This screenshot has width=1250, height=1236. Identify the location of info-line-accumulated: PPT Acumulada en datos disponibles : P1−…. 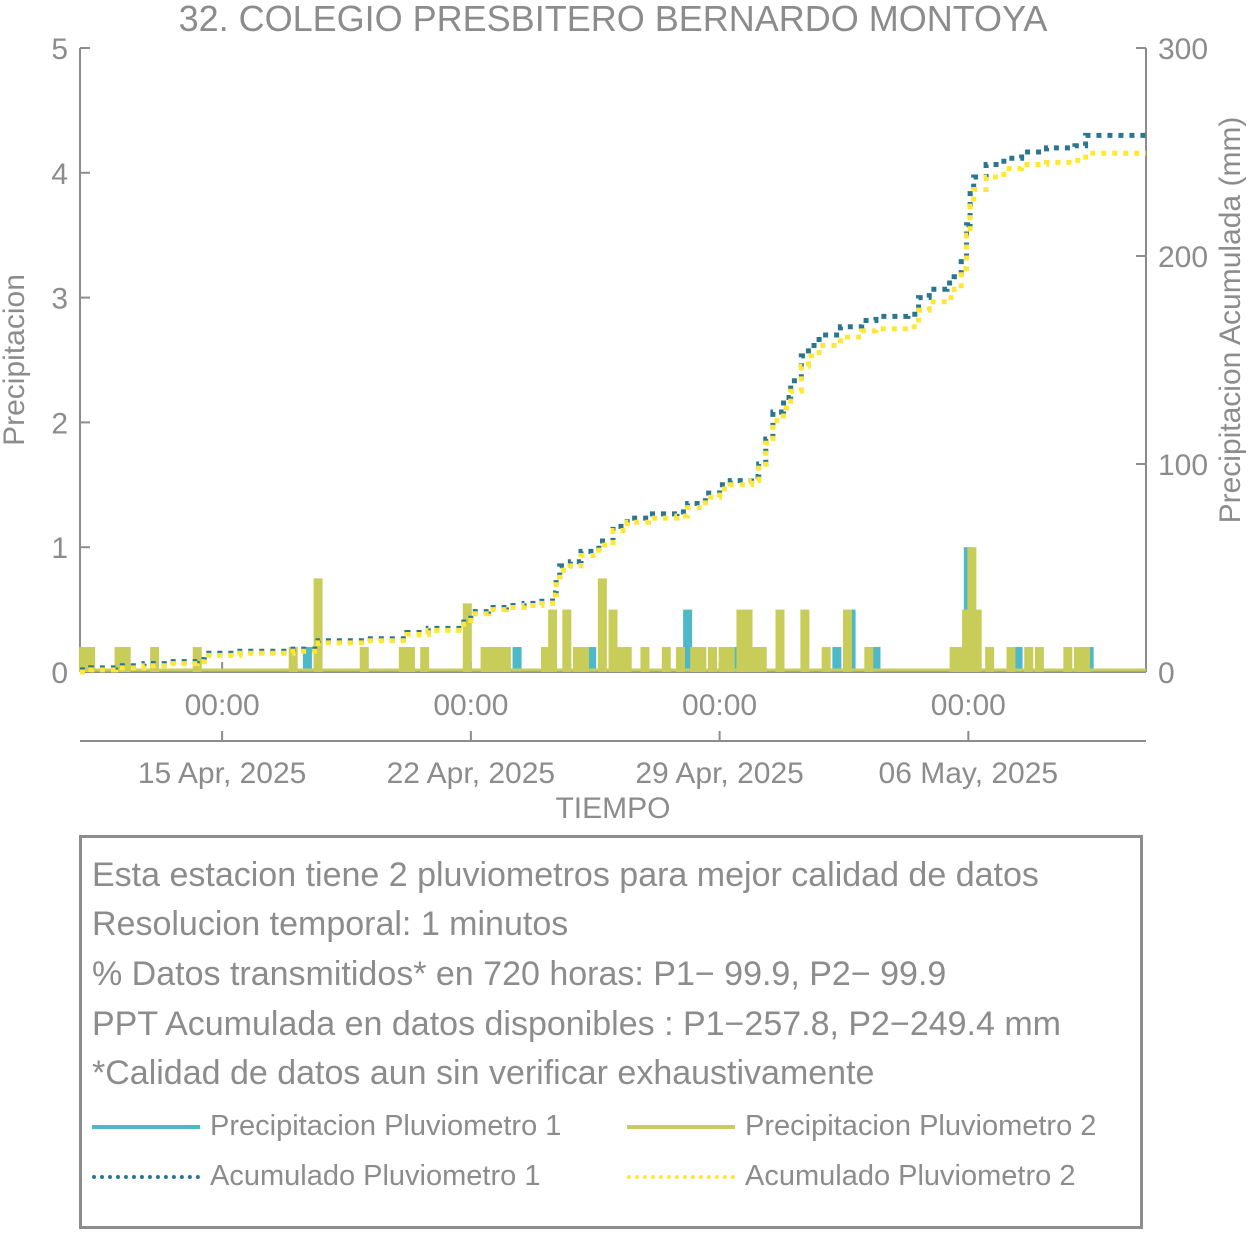
(576, 1024).